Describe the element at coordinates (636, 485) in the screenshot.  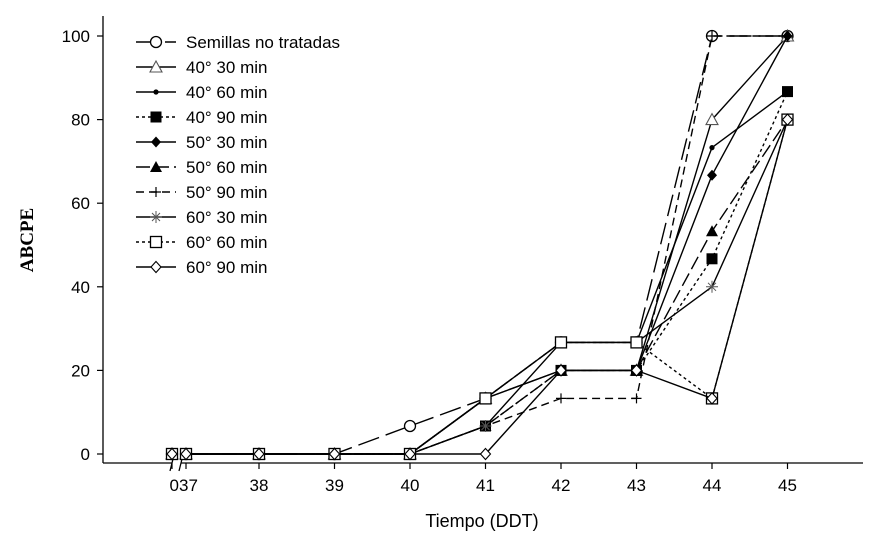
I see `x-tick-label: 43` at that location.